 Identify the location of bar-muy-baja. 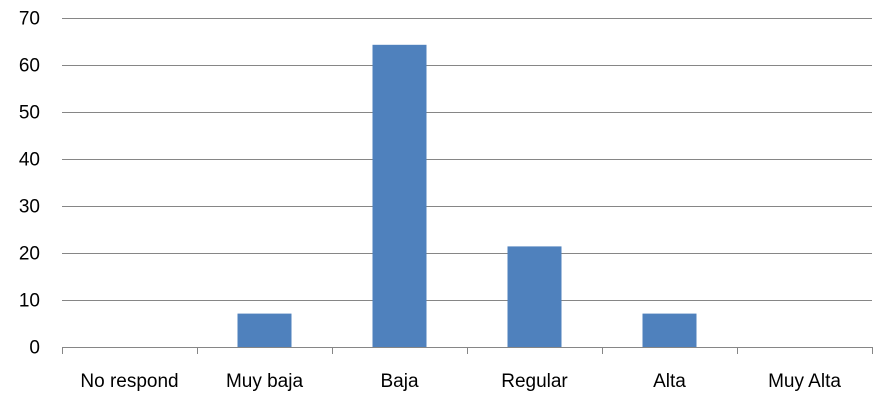
(264, 330).